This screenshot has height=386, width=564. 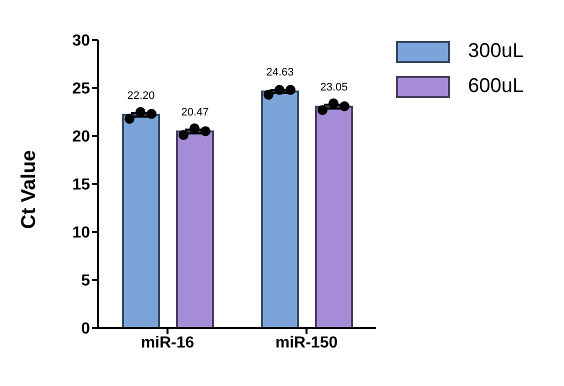 What do you see at coordinates (85, 329) in the screenshot?
I see `y-tick-label: 0` at bounding box center [85, 329].